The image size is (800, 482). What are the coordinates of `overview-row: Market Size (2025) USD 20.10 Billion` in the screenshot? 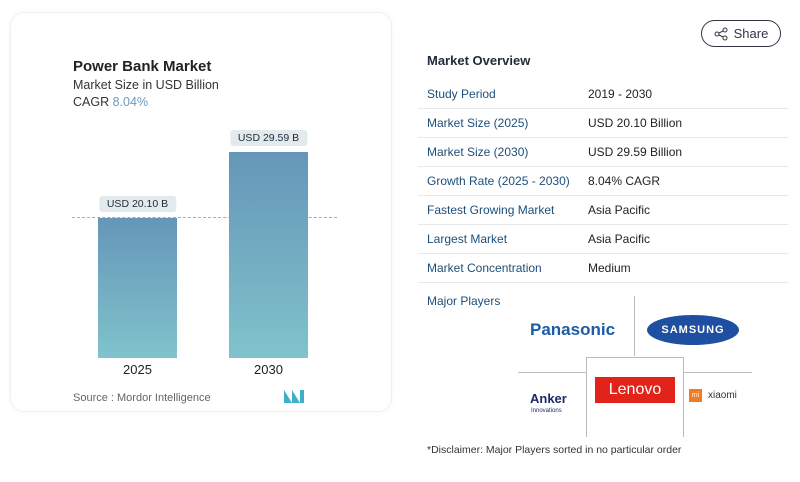 It's located at (603, 123).